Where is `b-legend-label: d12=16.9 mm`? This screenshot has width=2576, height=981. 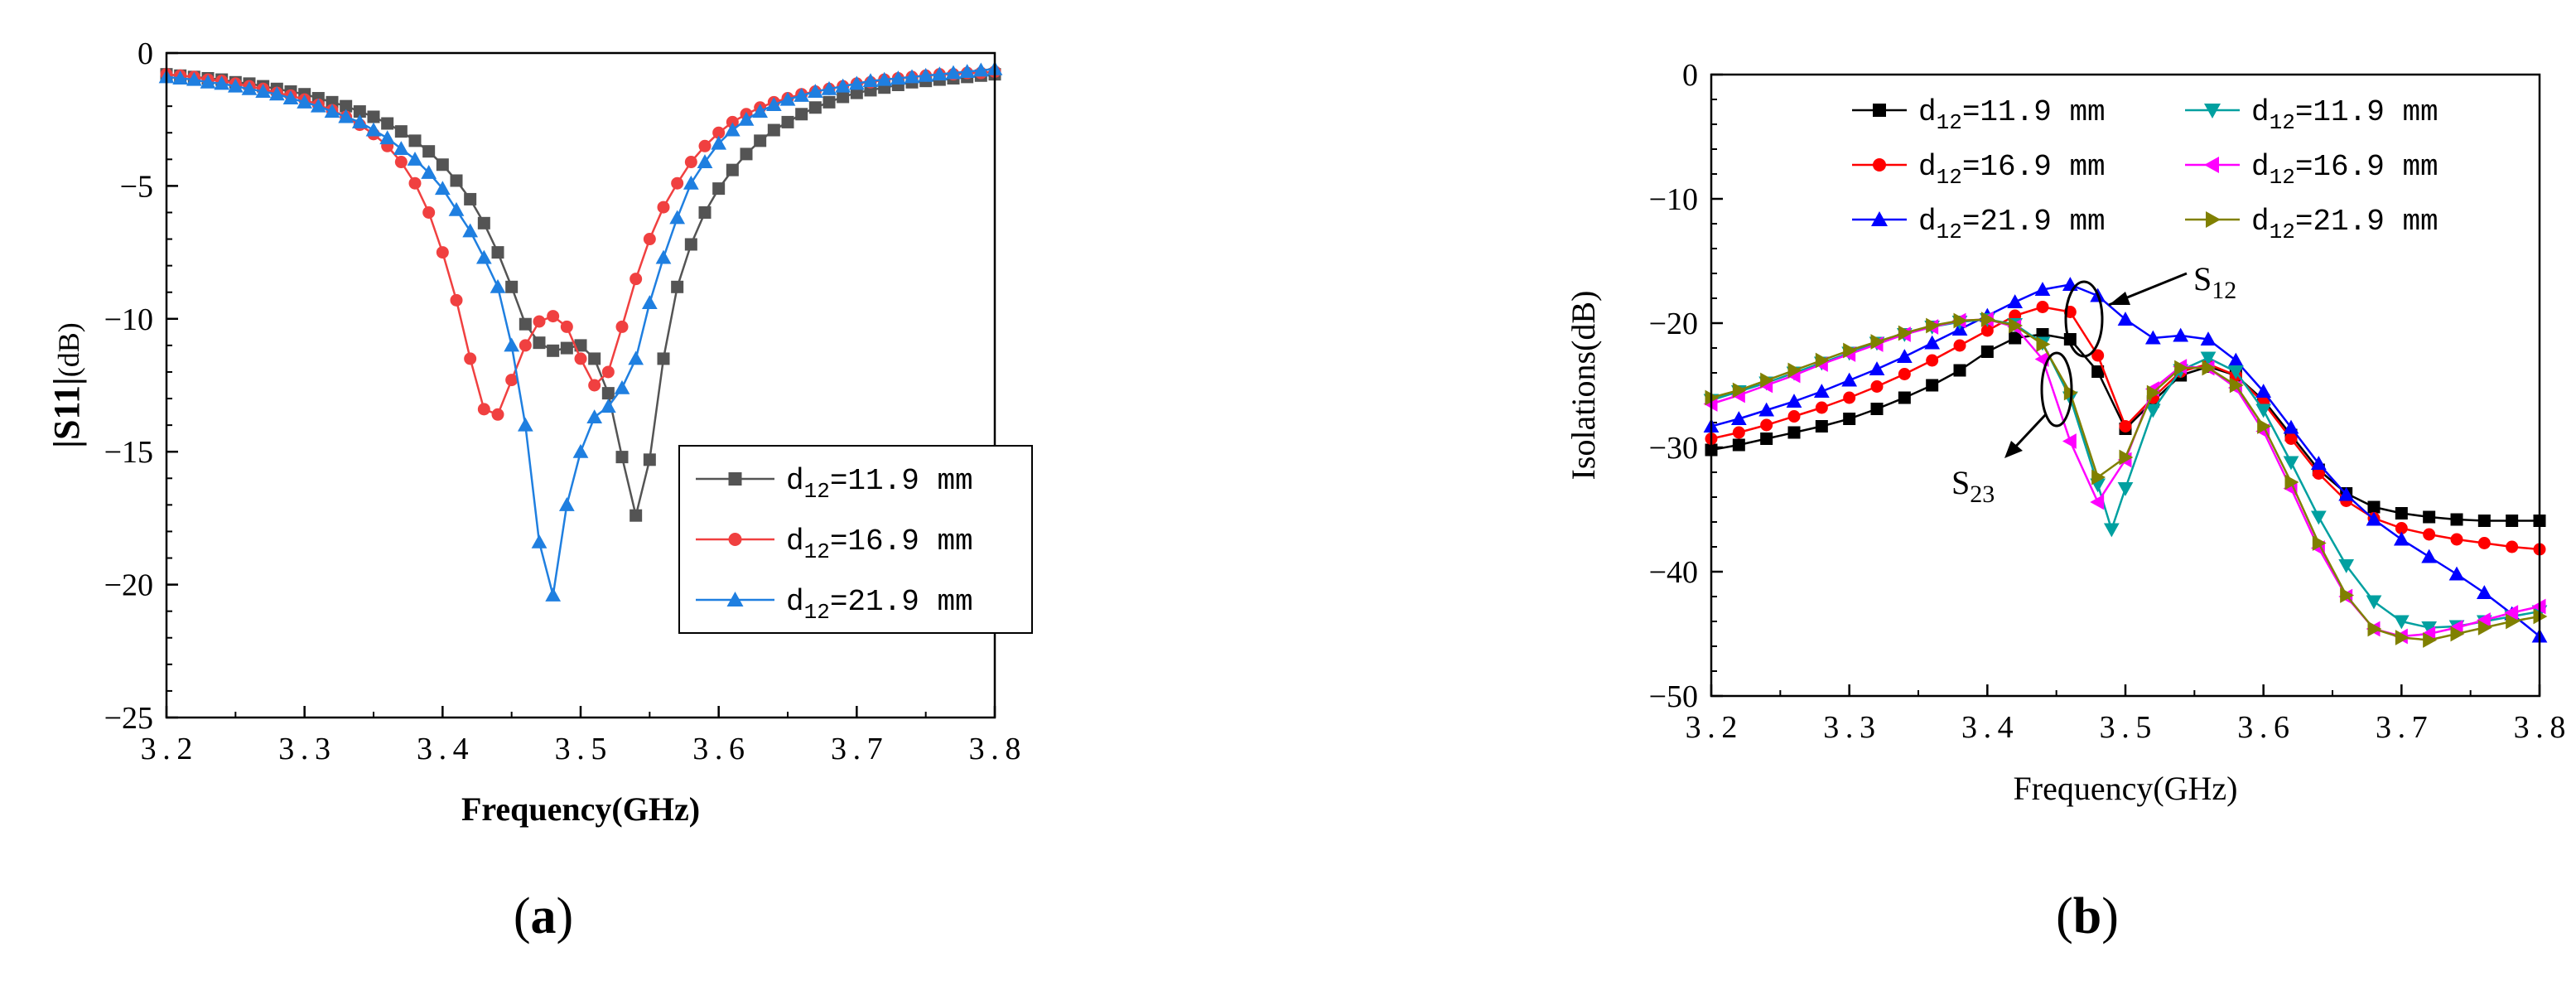 b-legend-label: d12=16.9 mm is located at coordinates (2345, 170).